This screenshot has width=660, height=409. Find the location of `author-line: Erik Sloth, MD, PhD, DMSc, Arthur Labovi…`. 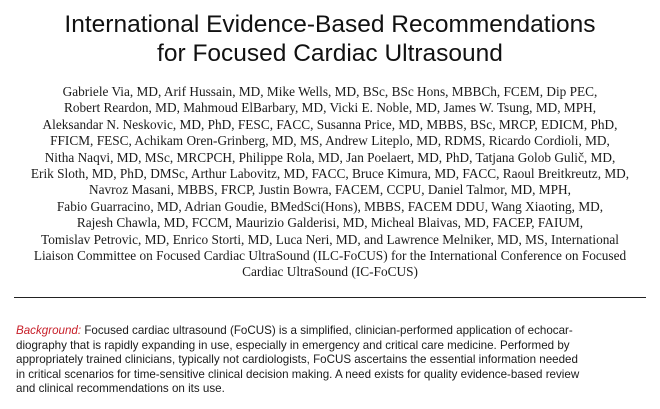

author-line: Erik Sloth, MD, PhD, DMSc, Arthur Labovi… is located at coordinates (330, 174).